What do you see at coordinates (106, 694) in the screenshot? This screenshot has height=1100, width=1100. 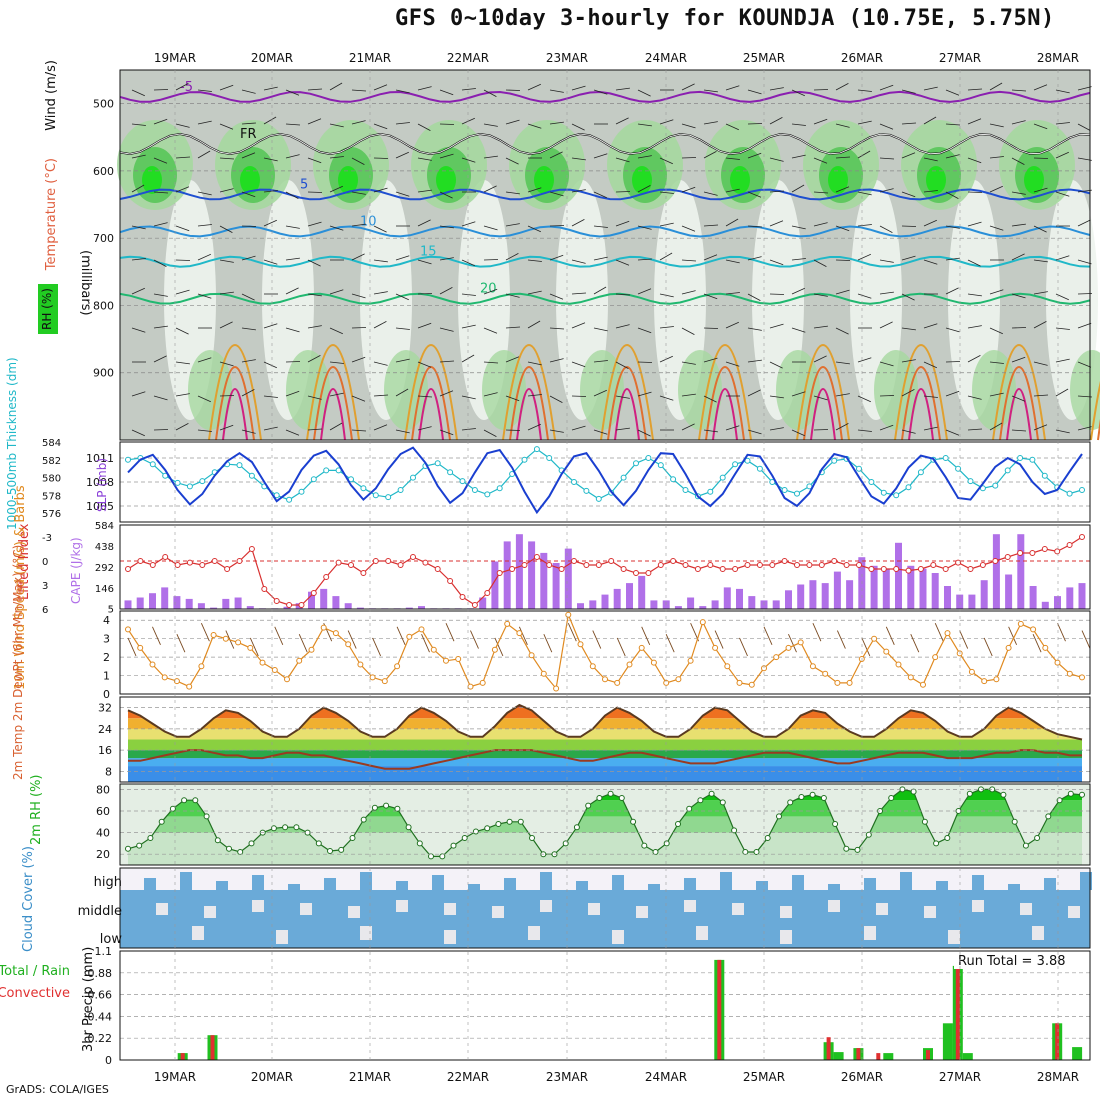 I see `y-tick-label: 0` at bounding box center [106, 694].